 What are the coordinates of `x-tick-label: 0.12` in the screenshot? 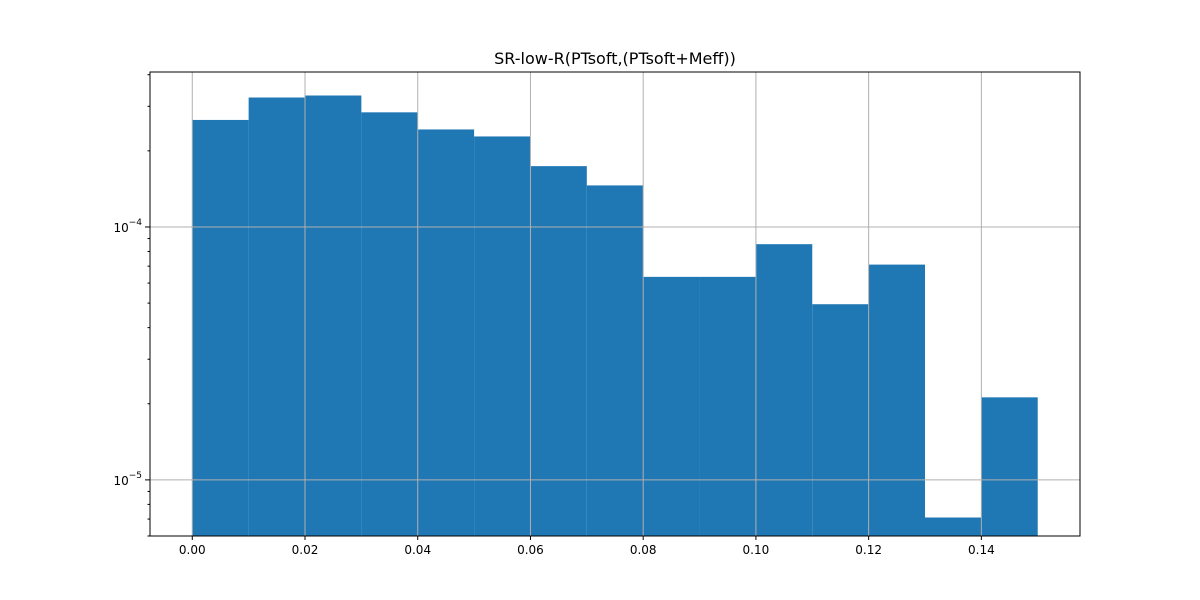 It's located at (868, 550).